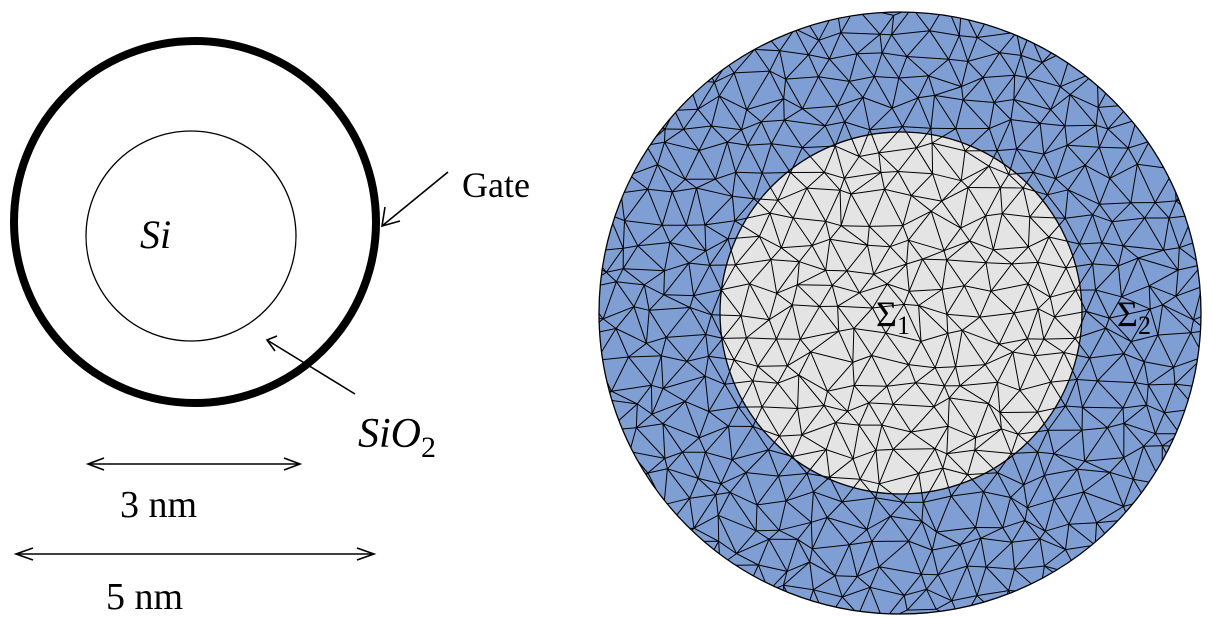 Image resolution: width=1213 pixels, height=617 pixels. What do you see at coordinates (389, 434) in the screenshot?
I see `oxide-label-base: SiO` at bounding box center [389, 434].